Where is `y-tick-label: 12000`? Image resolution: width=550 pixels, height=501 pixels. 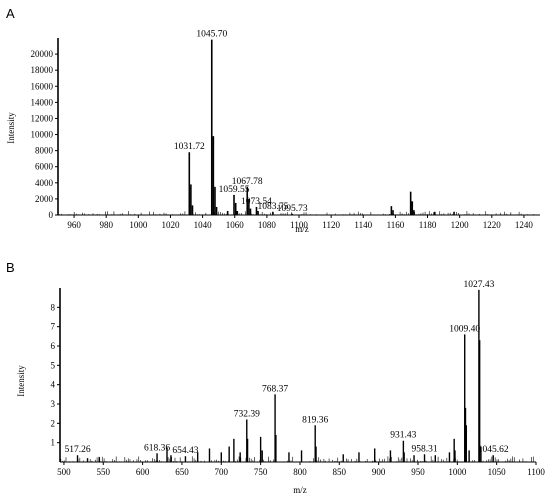 y-tick-label: 12000 is located at coordinates (42, 118).